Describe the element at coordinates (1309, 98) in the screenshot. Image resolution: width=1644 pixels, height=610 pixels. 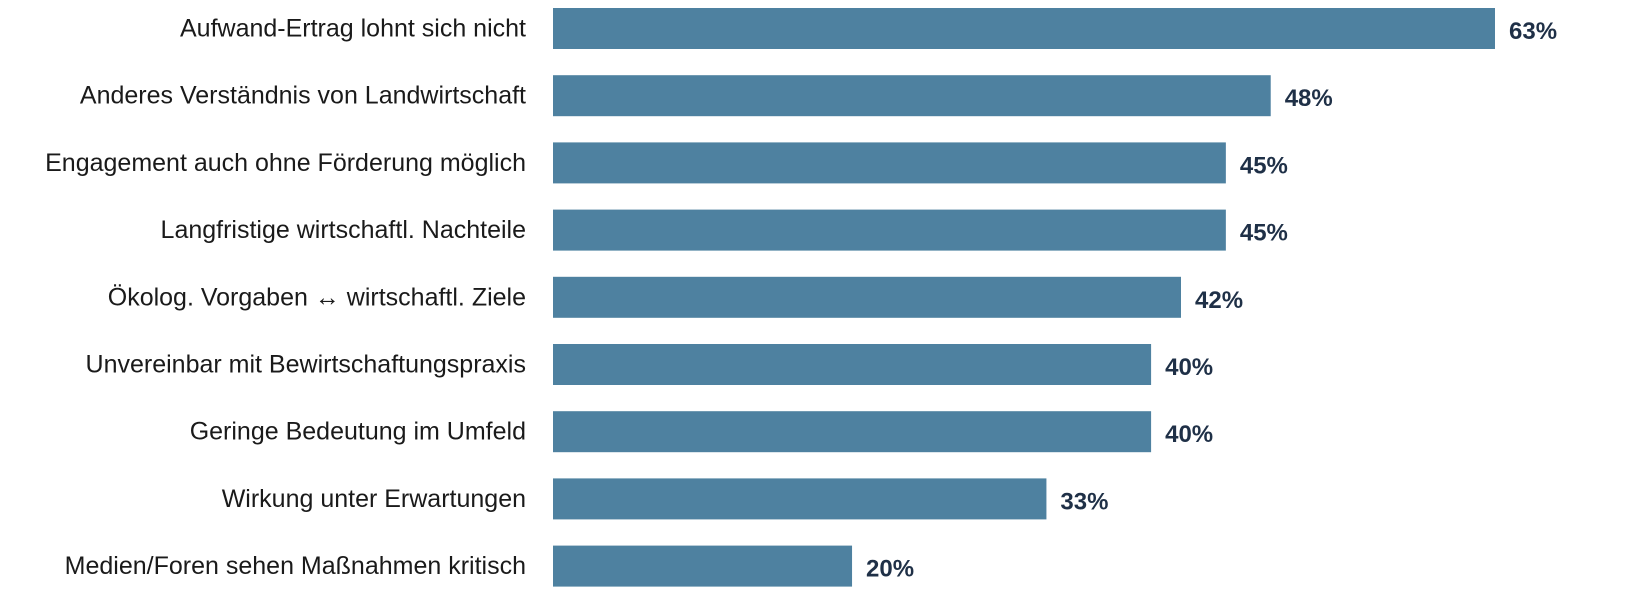
I see `value-label: 48%` at that location.